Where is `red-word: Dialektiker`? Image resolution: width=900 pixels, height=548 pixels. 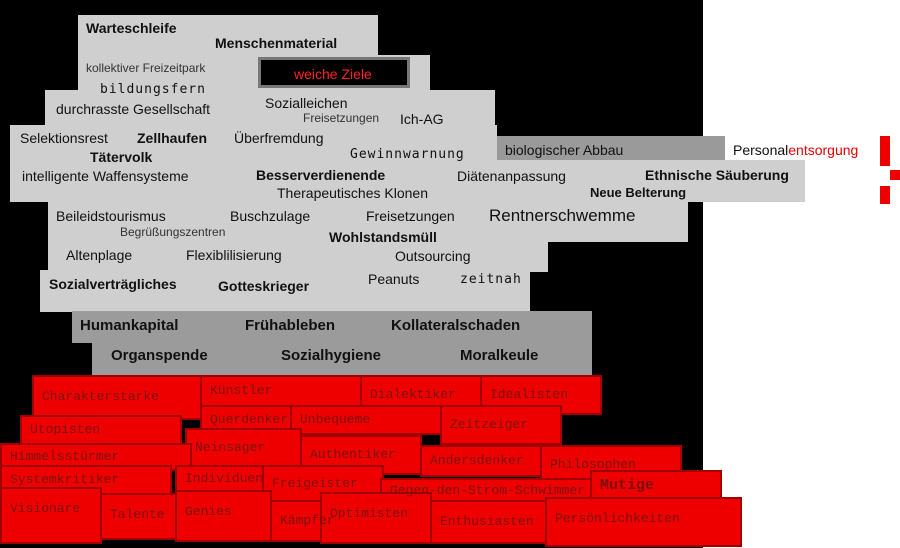
red-word: Dialektiker is located at coordinates (413, 394).